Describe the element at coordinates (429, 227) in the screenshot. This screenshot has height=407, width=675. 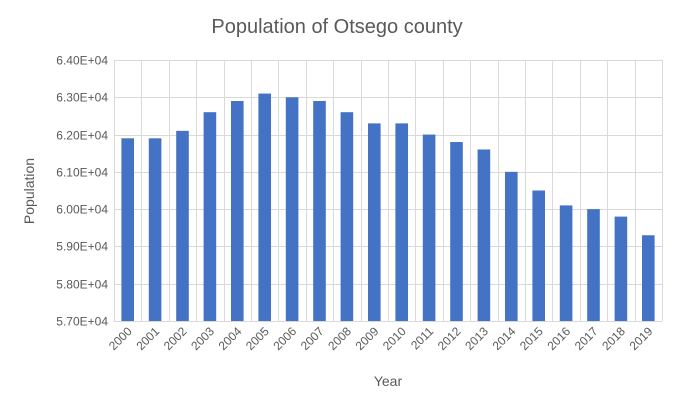
I see `bar-2011` at that location.